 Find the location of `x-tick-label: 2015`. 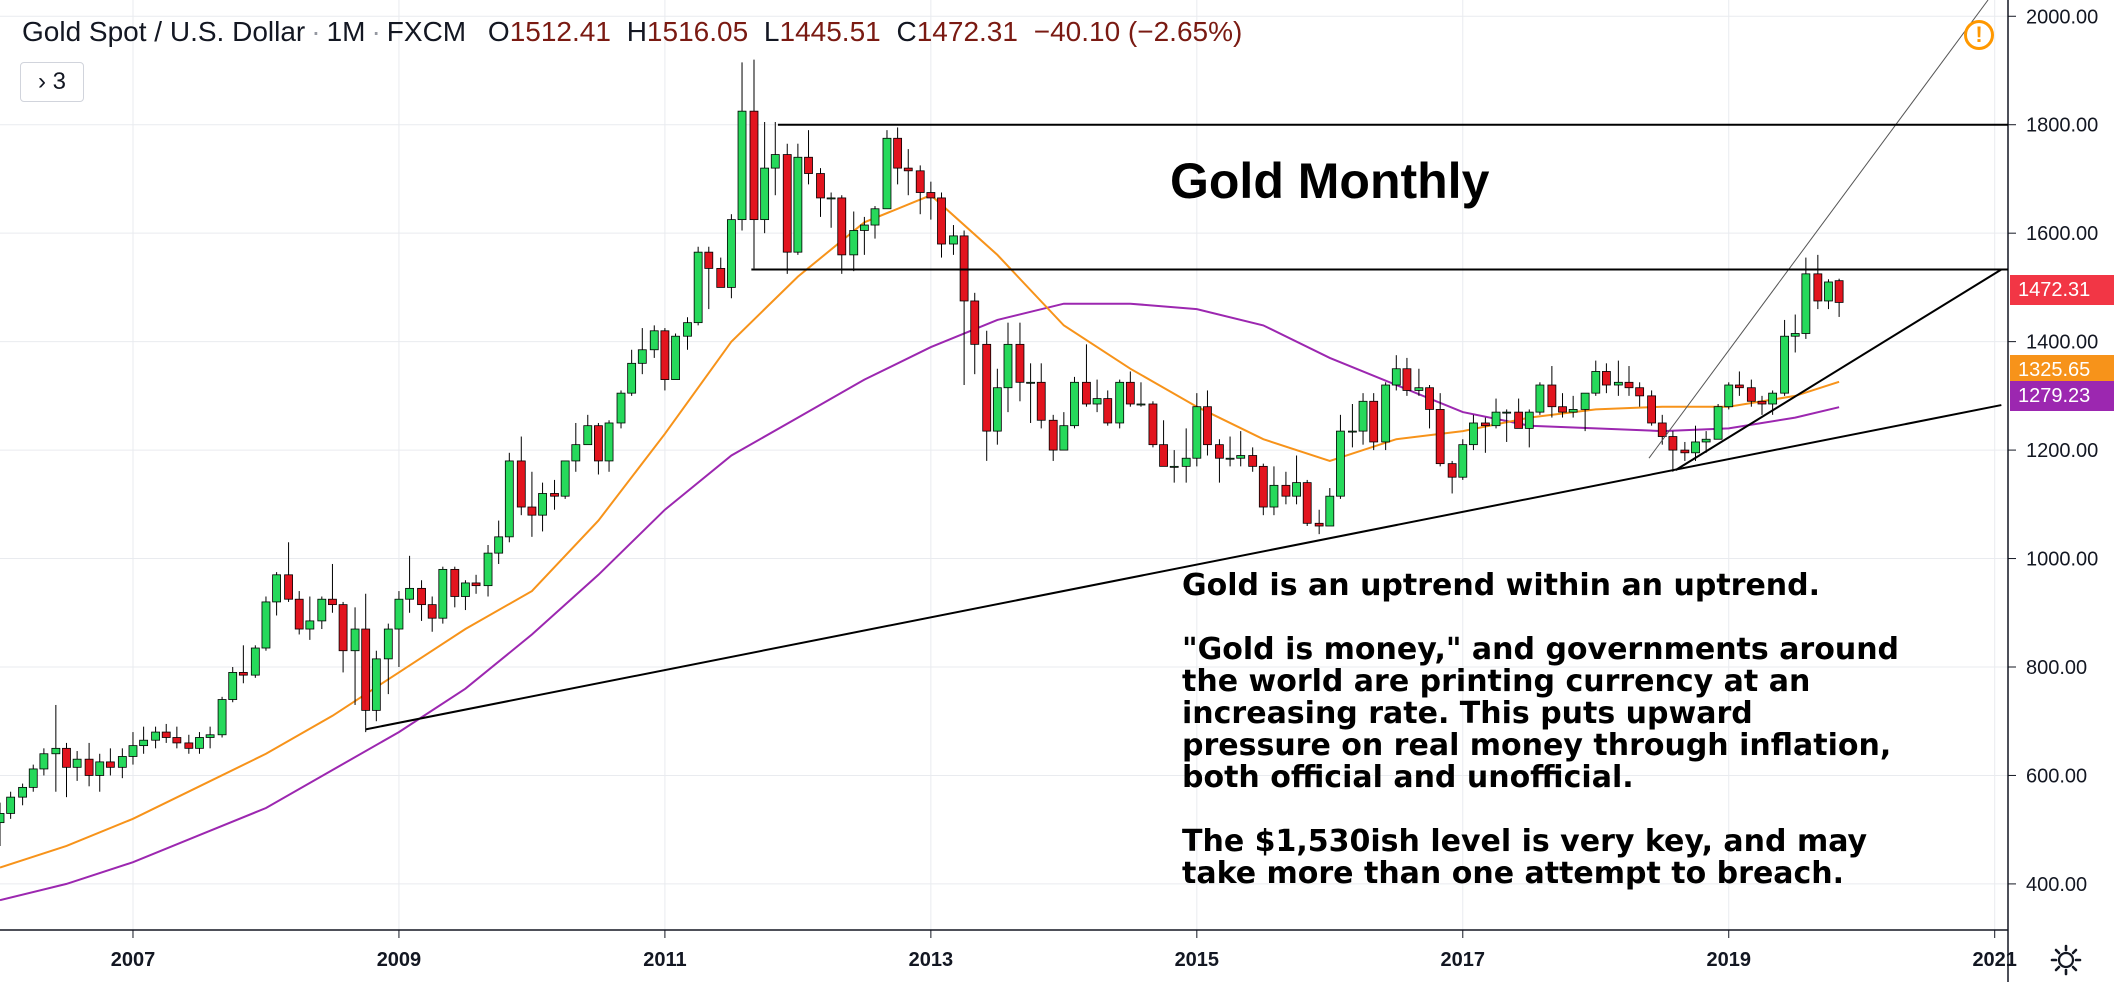

x-tick-label: 2015 is located at coordinates (1197, 960).